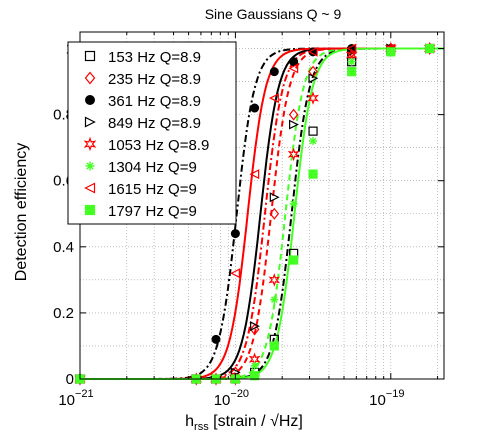 The height and width of the screenshot is (436, 491). Describe the element at coordinates (395, 394) in the screenshot. I see `x-tick-exponent: −19` at that location.